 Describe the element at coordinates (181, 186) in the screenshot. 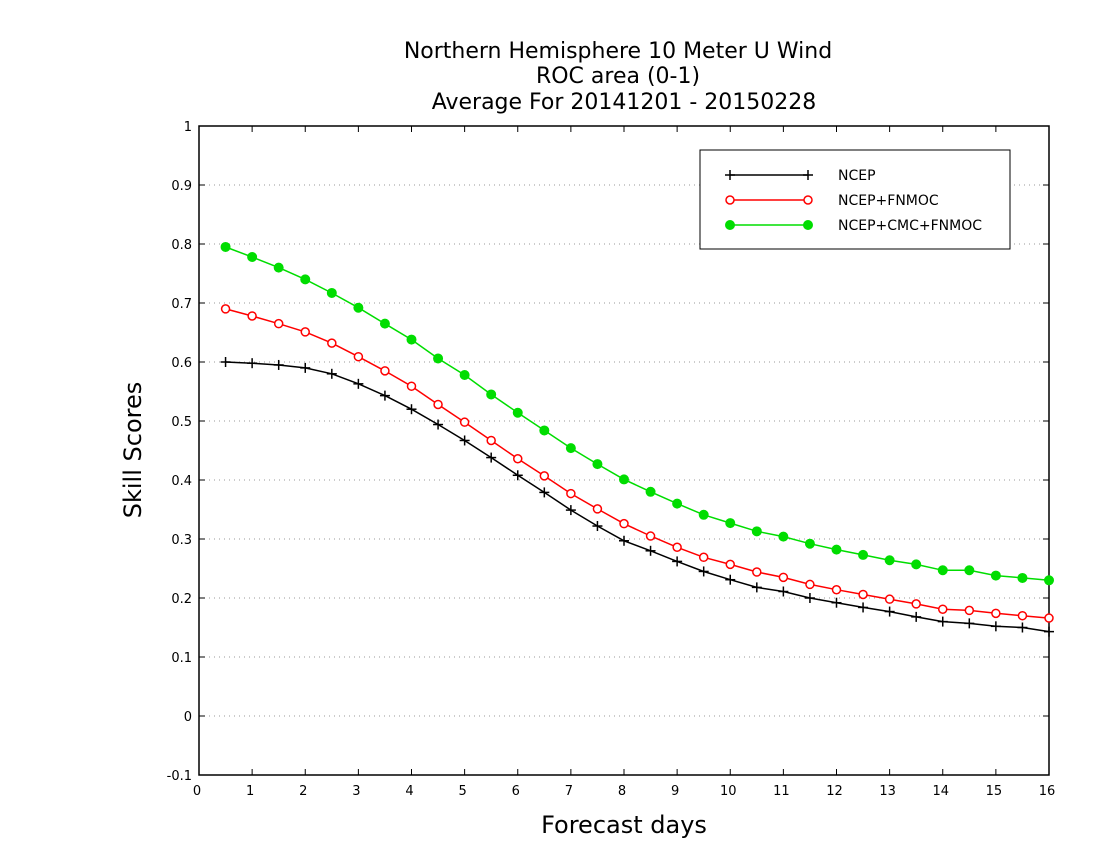

I see `y-tick-label: 0.9` at that location.